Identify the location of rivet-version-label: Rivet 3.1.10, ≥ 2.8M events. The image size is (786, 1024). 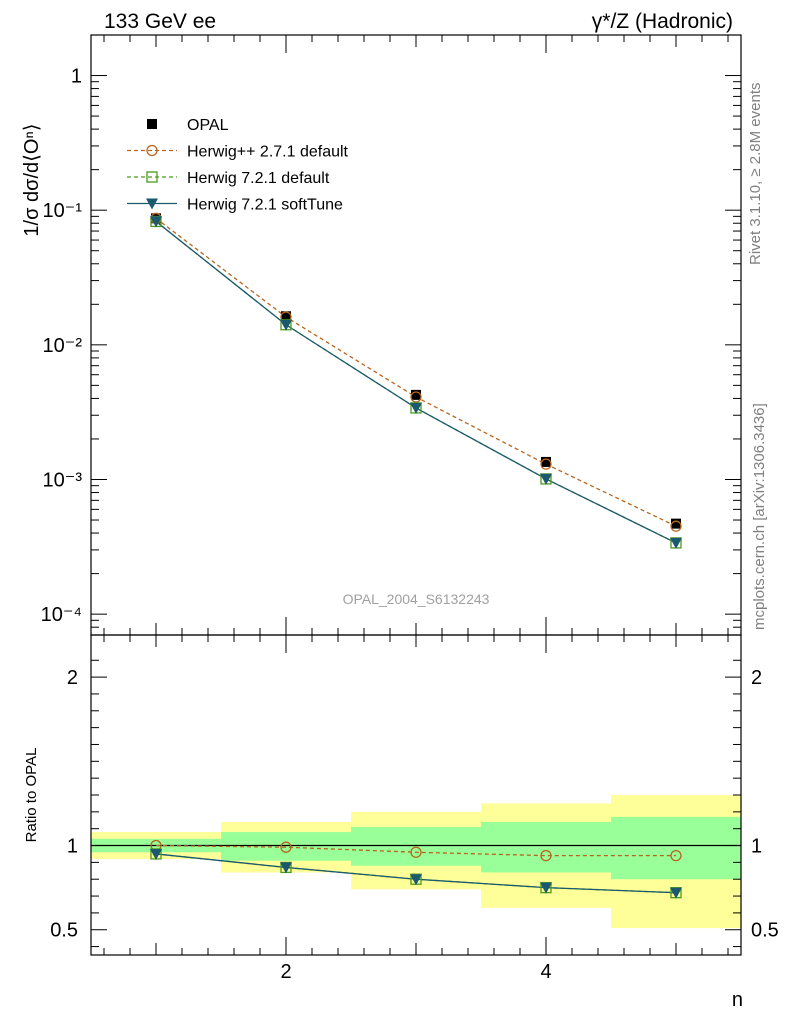
(755, 174).